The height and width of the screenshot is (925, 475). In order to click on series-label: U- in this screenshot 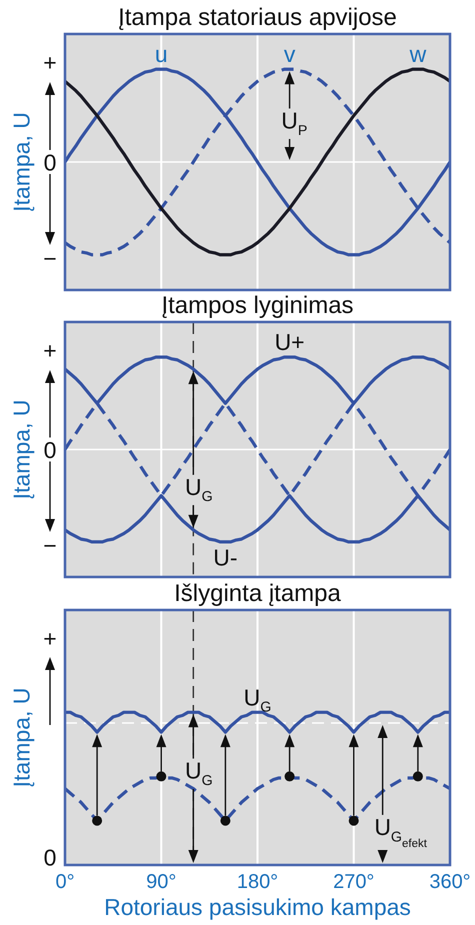, I will do `click(225, 557)`.